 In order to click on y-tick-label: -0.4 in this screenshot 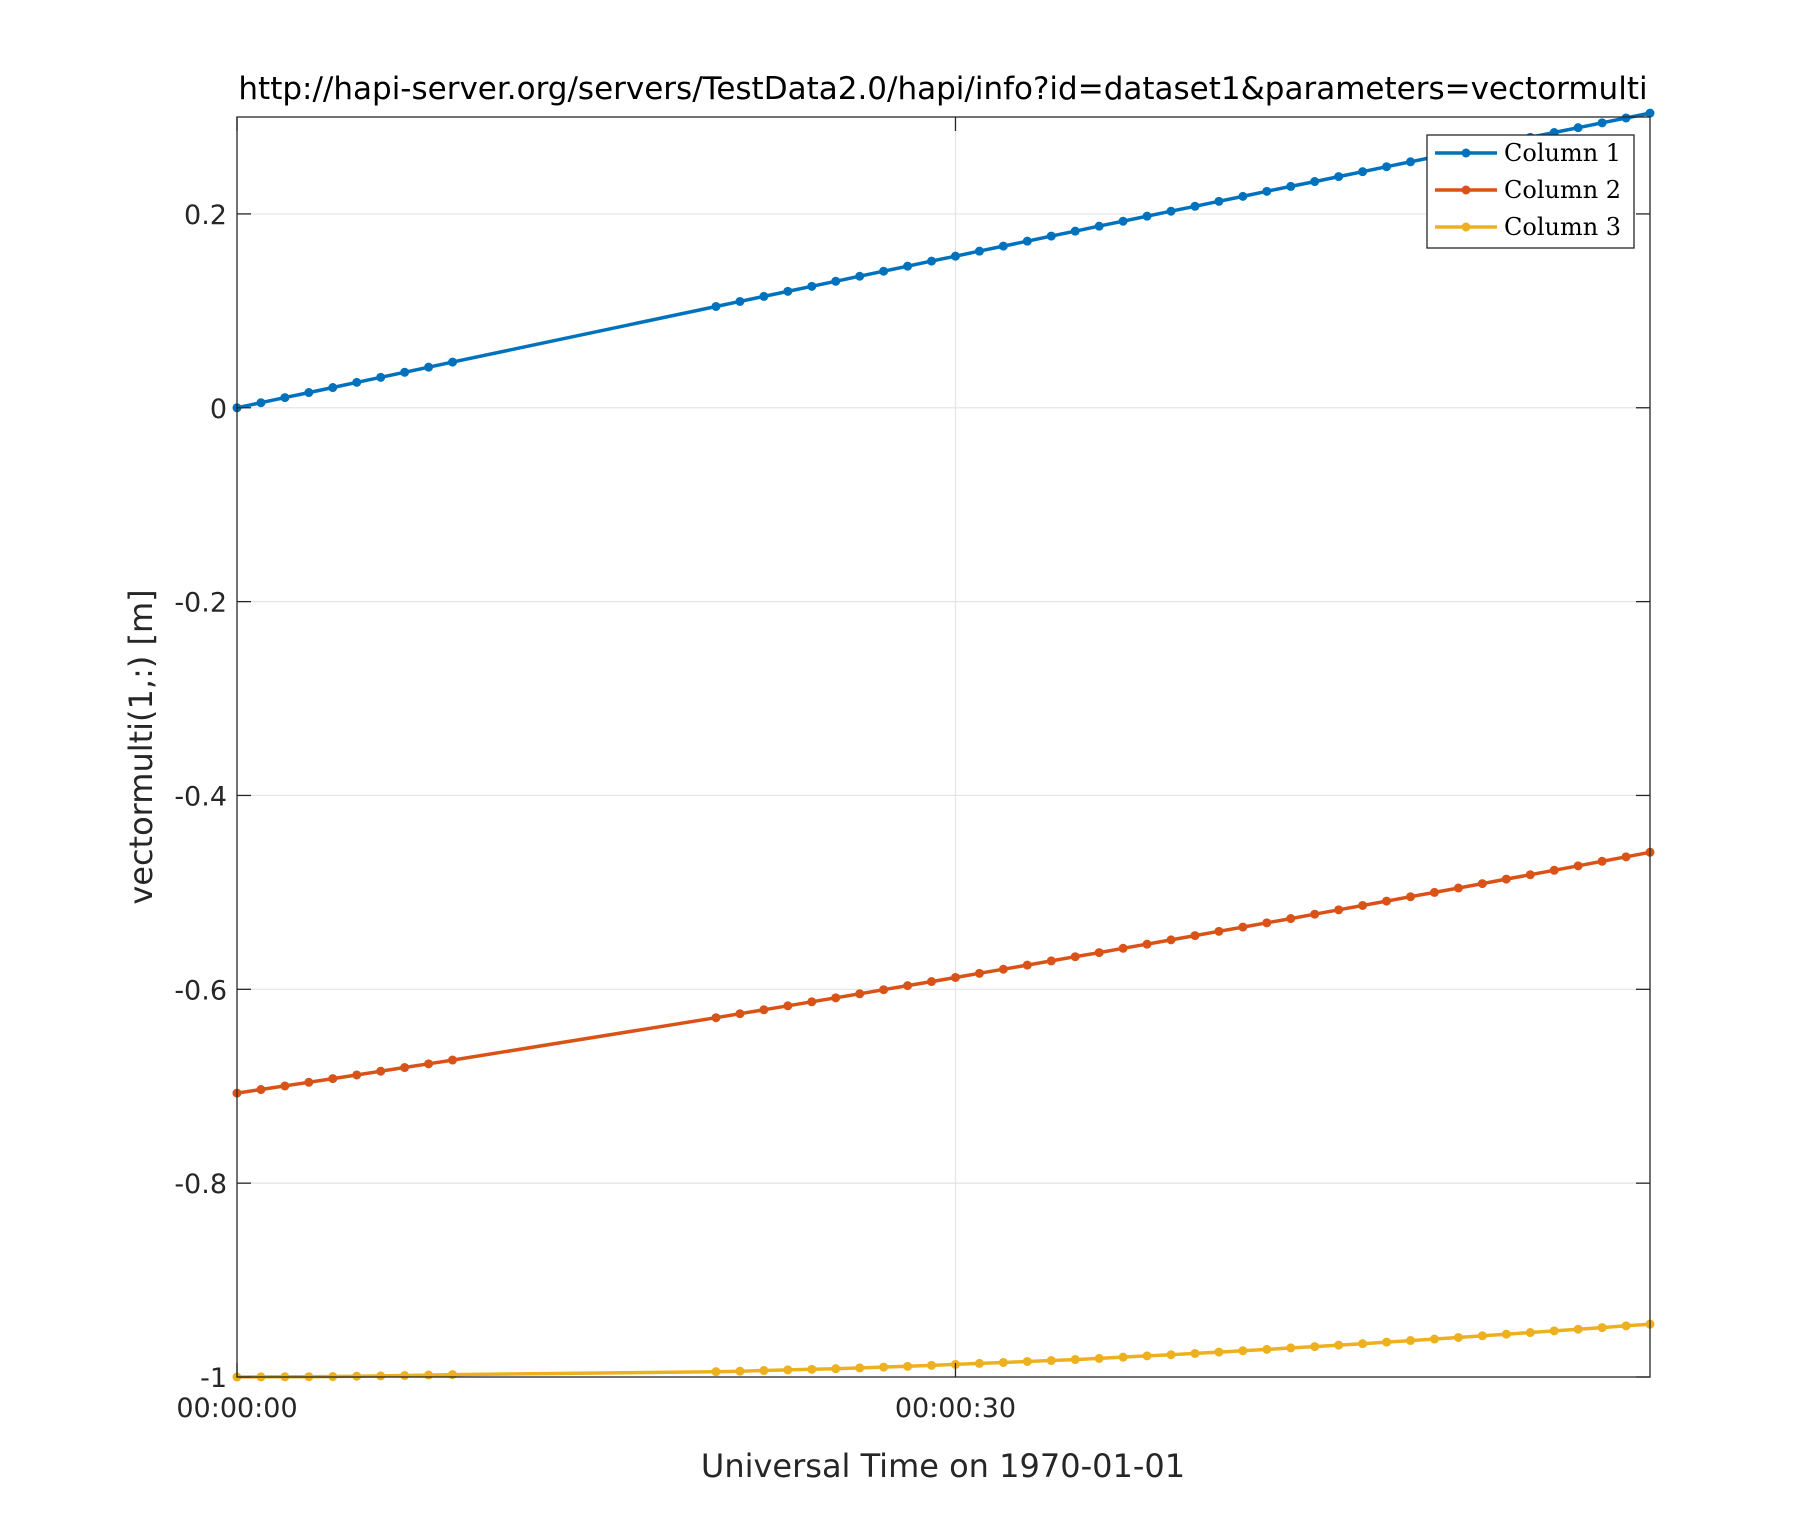, I will do `click(200, 796)`.